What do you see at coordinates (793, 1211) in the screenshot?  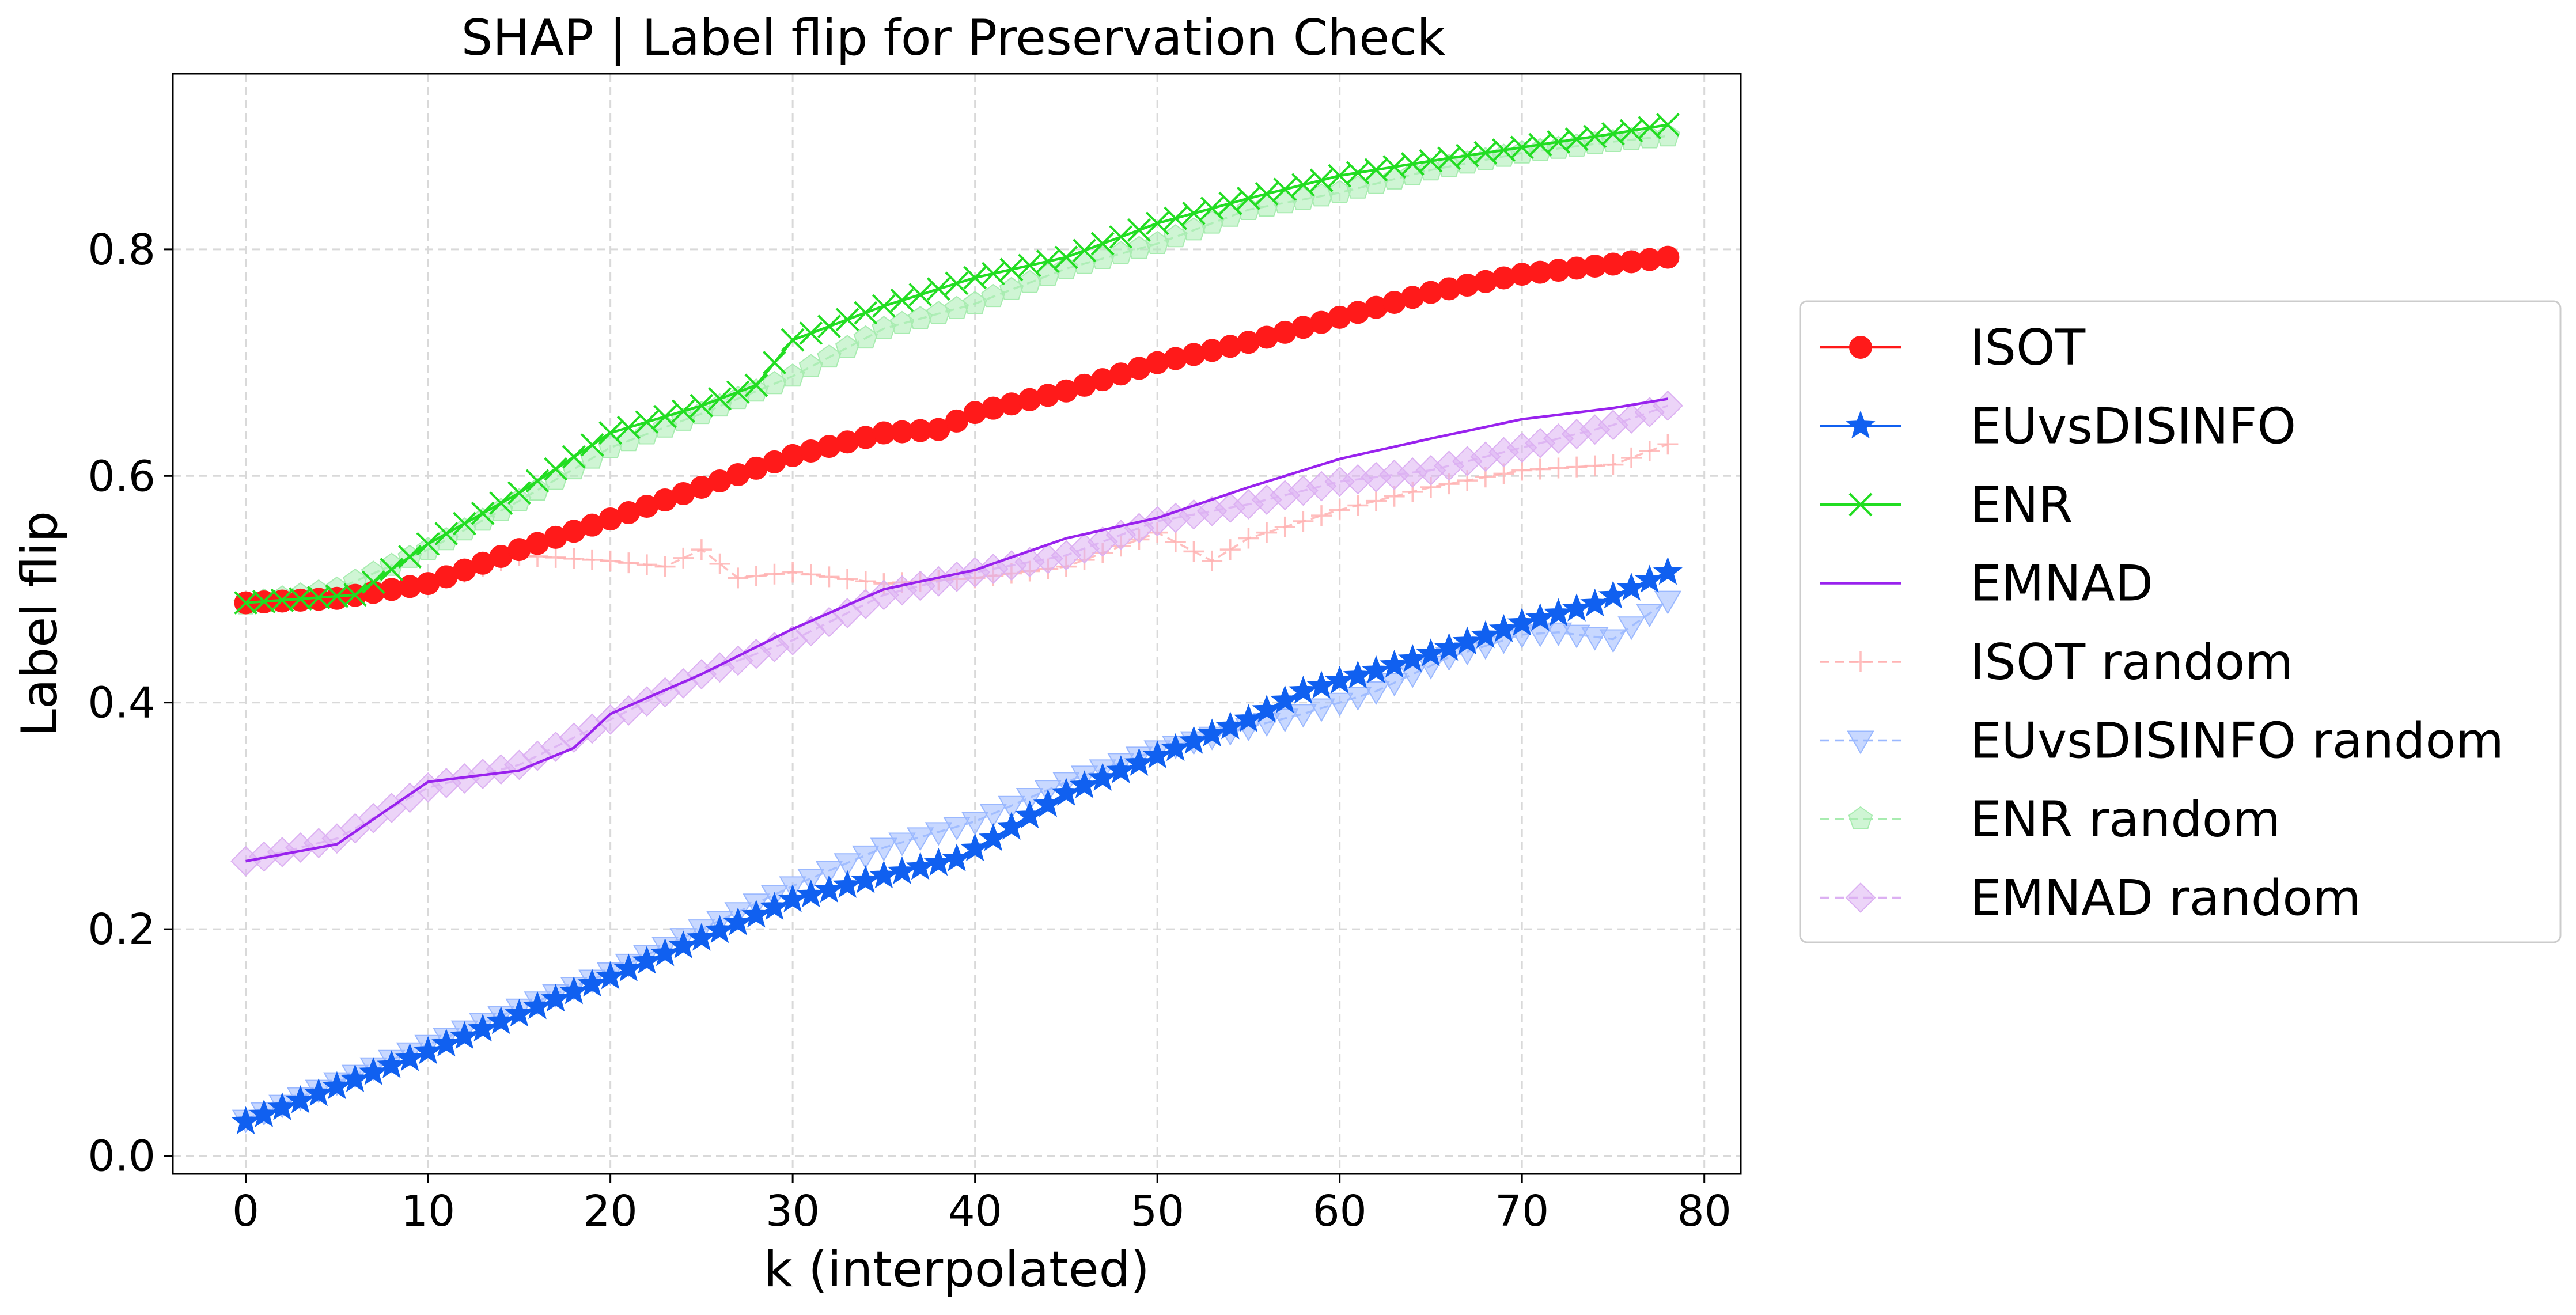 I see `x-tick-label: 30` at bounding box center [793, 1211].